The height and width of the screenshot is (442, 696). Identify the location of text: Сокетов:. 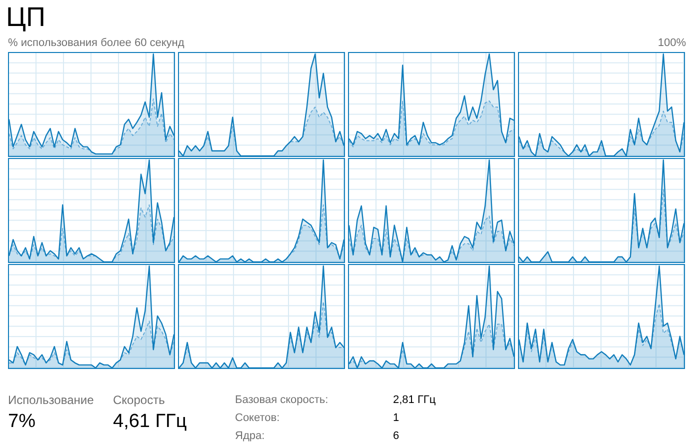
(257, 418).